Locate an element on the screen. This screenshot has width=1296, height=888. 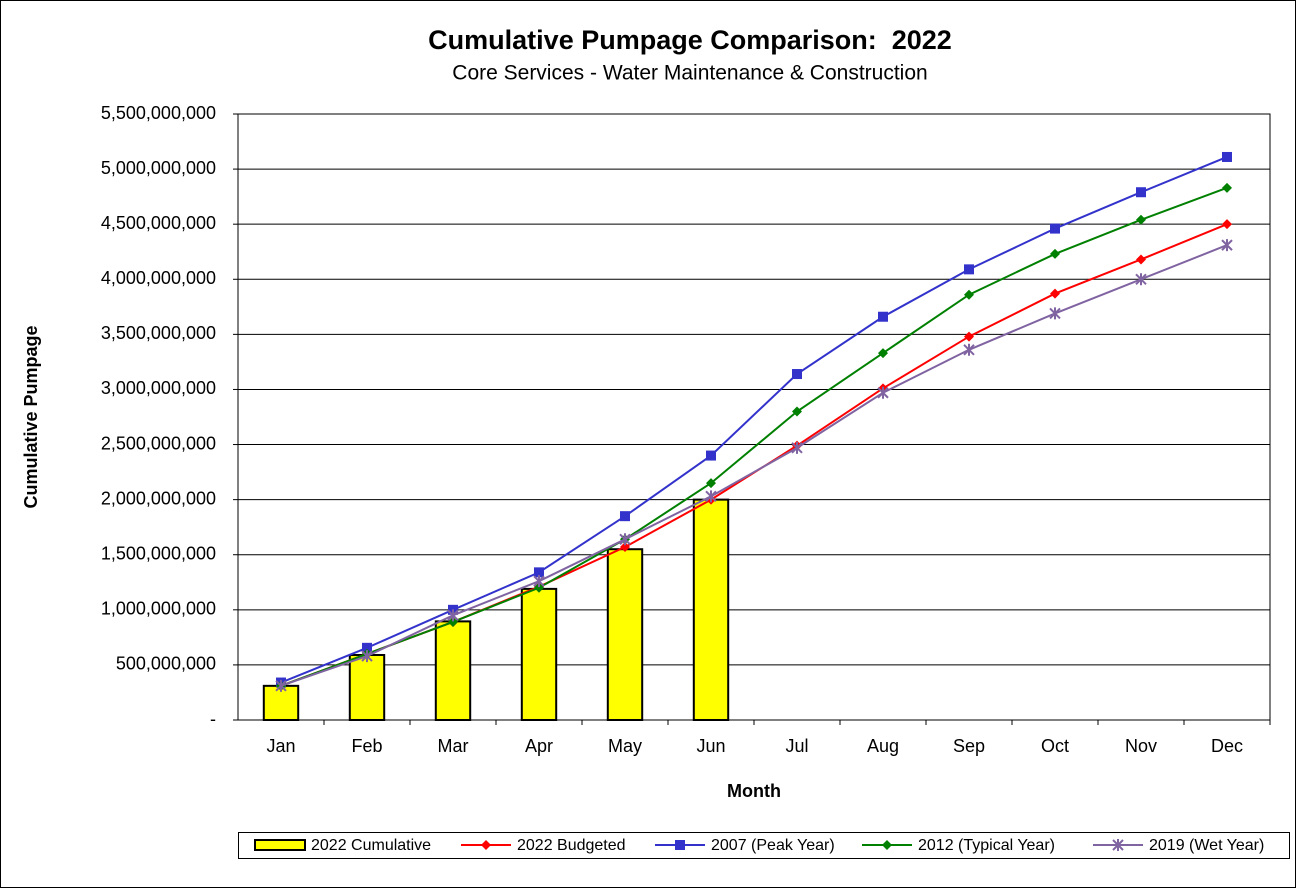
y-tick-label: 2,500,000,000 is located at coordinates (158, 443).